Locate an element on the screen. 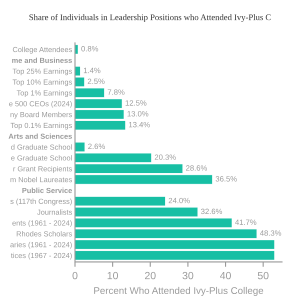 The image size is (300, 300). x-tick-label: 20 is located at coordinates (150, 276).